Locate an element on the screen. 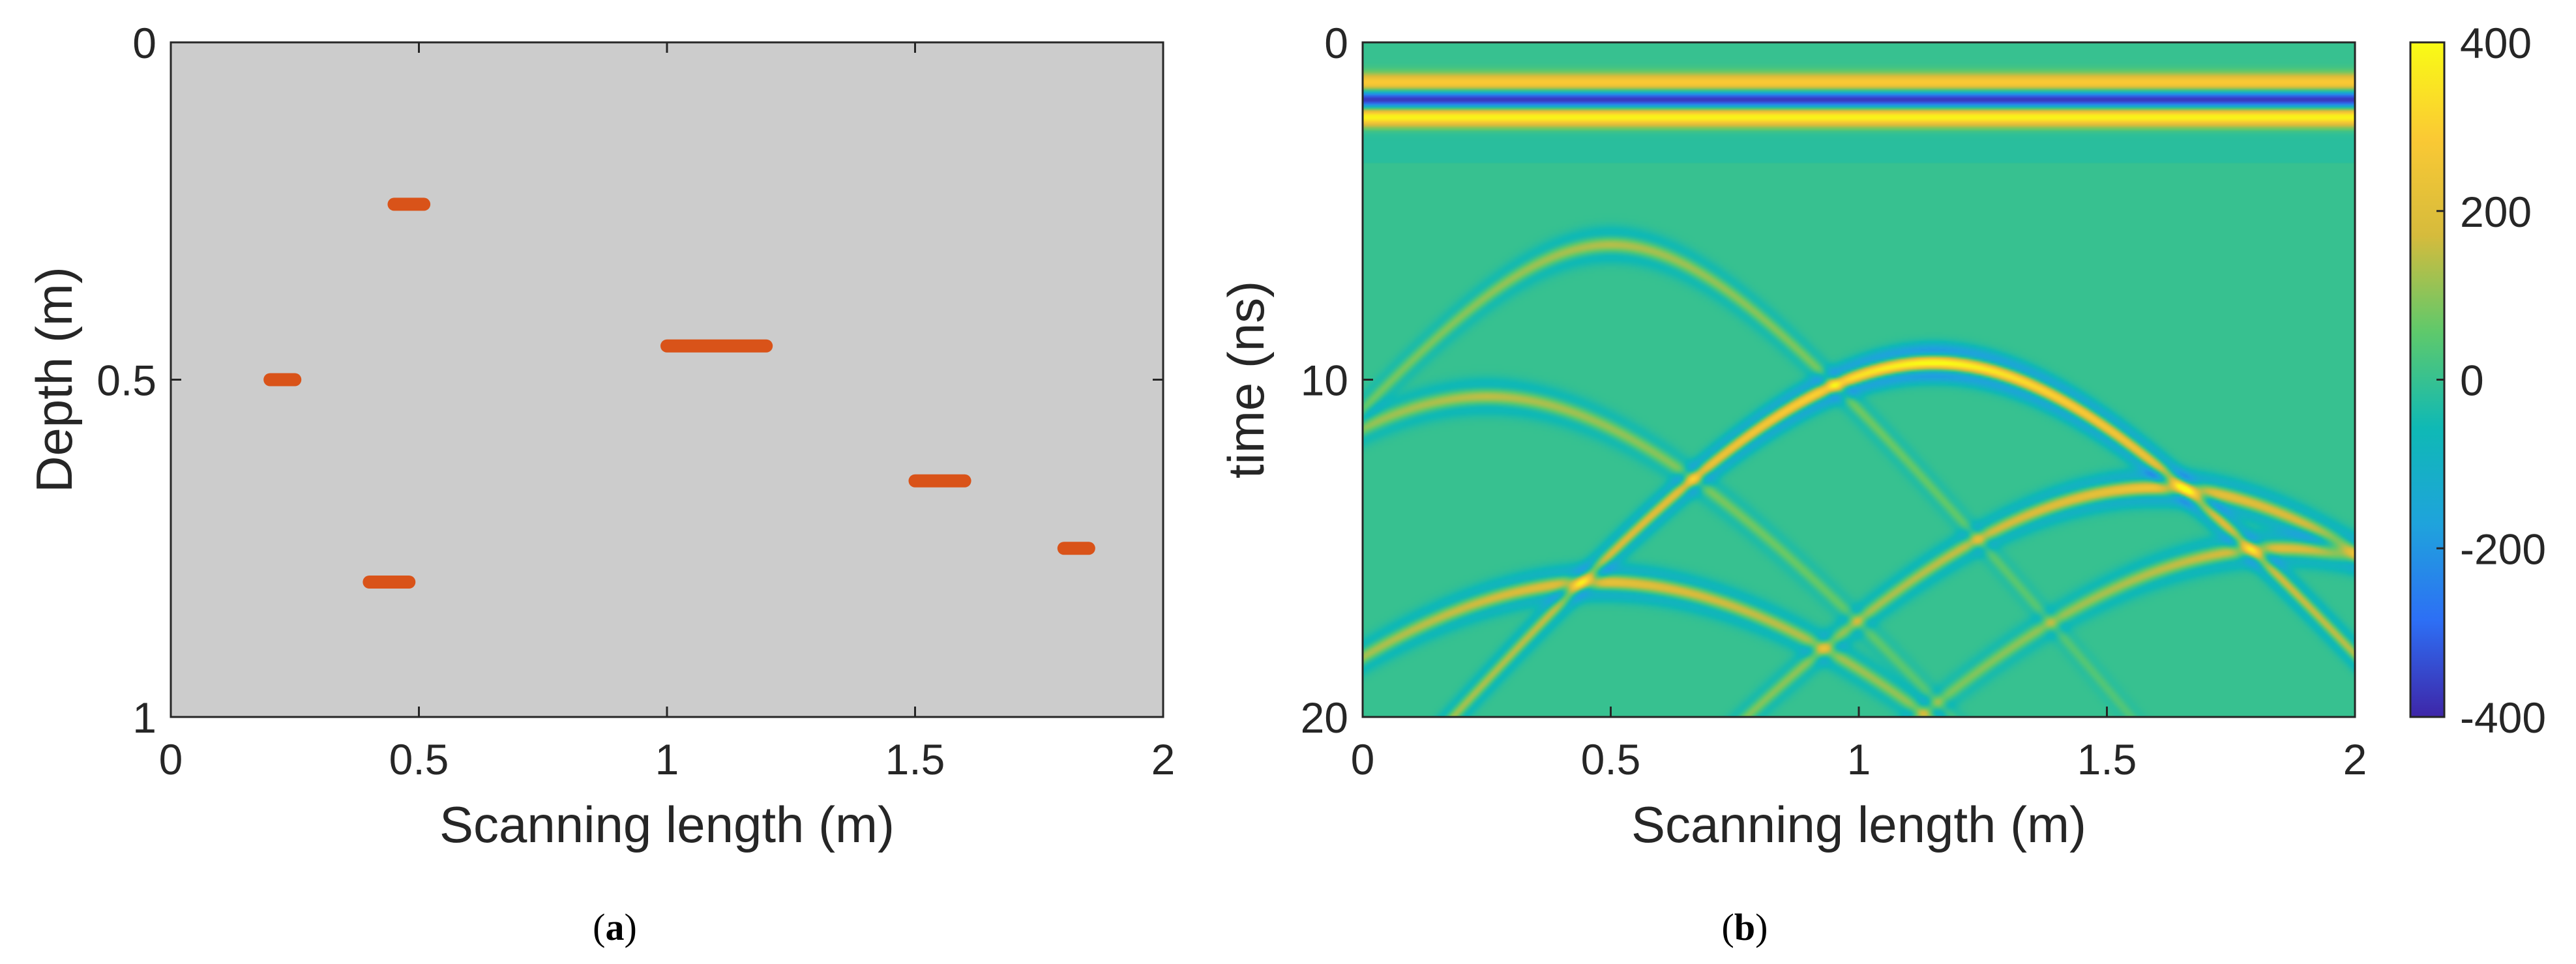  a-y-tick-label: 0 is located at coordinates (144, 43).